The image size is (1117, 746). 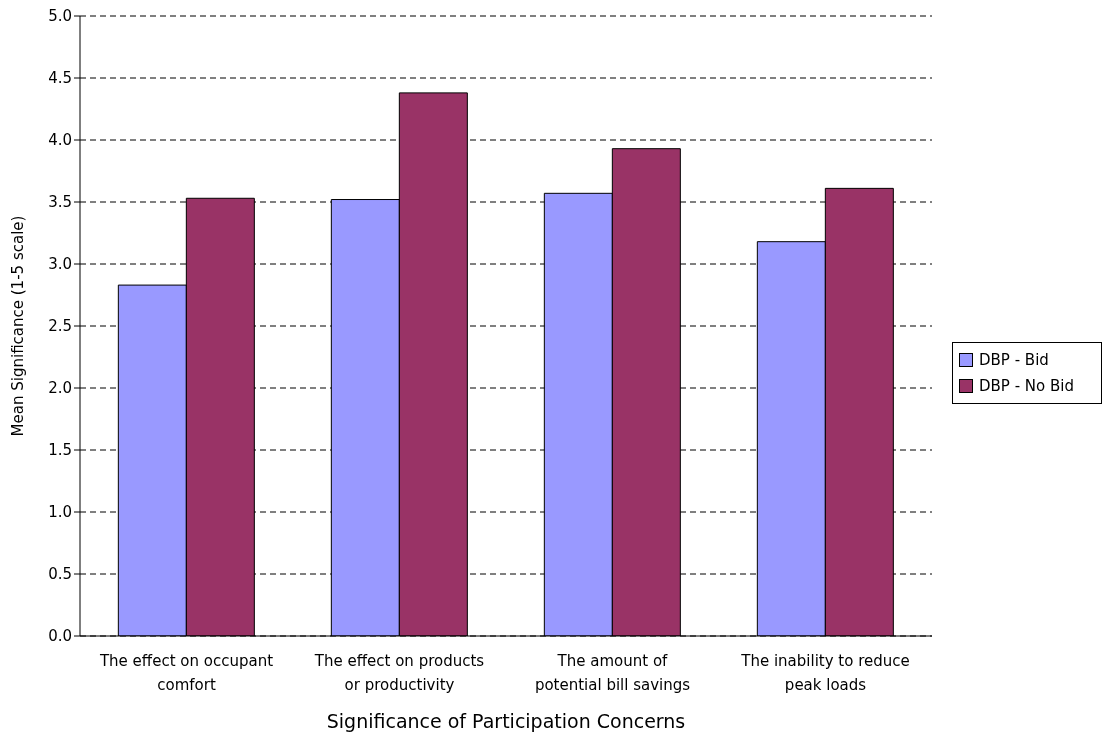 What do you see at coordinates (1026, 386) in the screenshot?
I see `legend-label: DBP - No Bid` at bounding box center [1026, 386].